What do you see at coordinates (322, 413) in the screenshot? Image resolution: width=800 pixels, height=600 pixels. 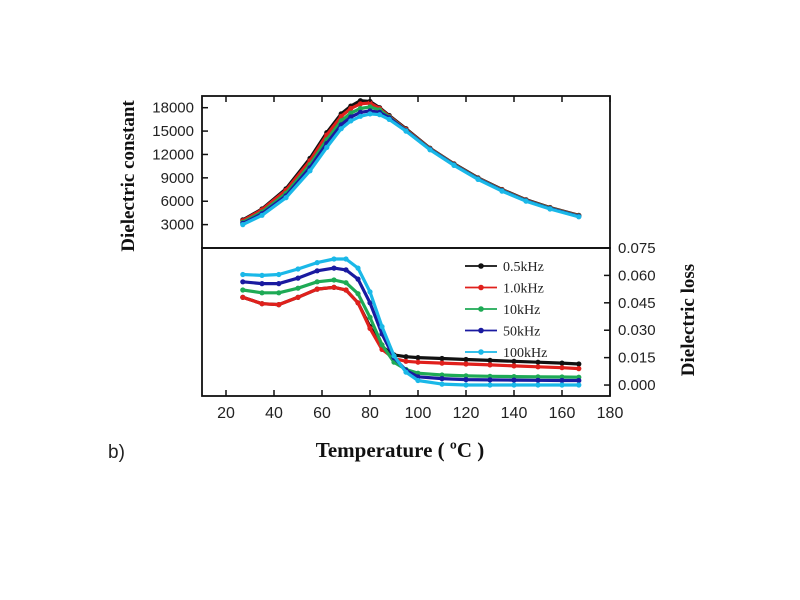 I see `x-tick-label: 60` at bounding box center [322, 413].